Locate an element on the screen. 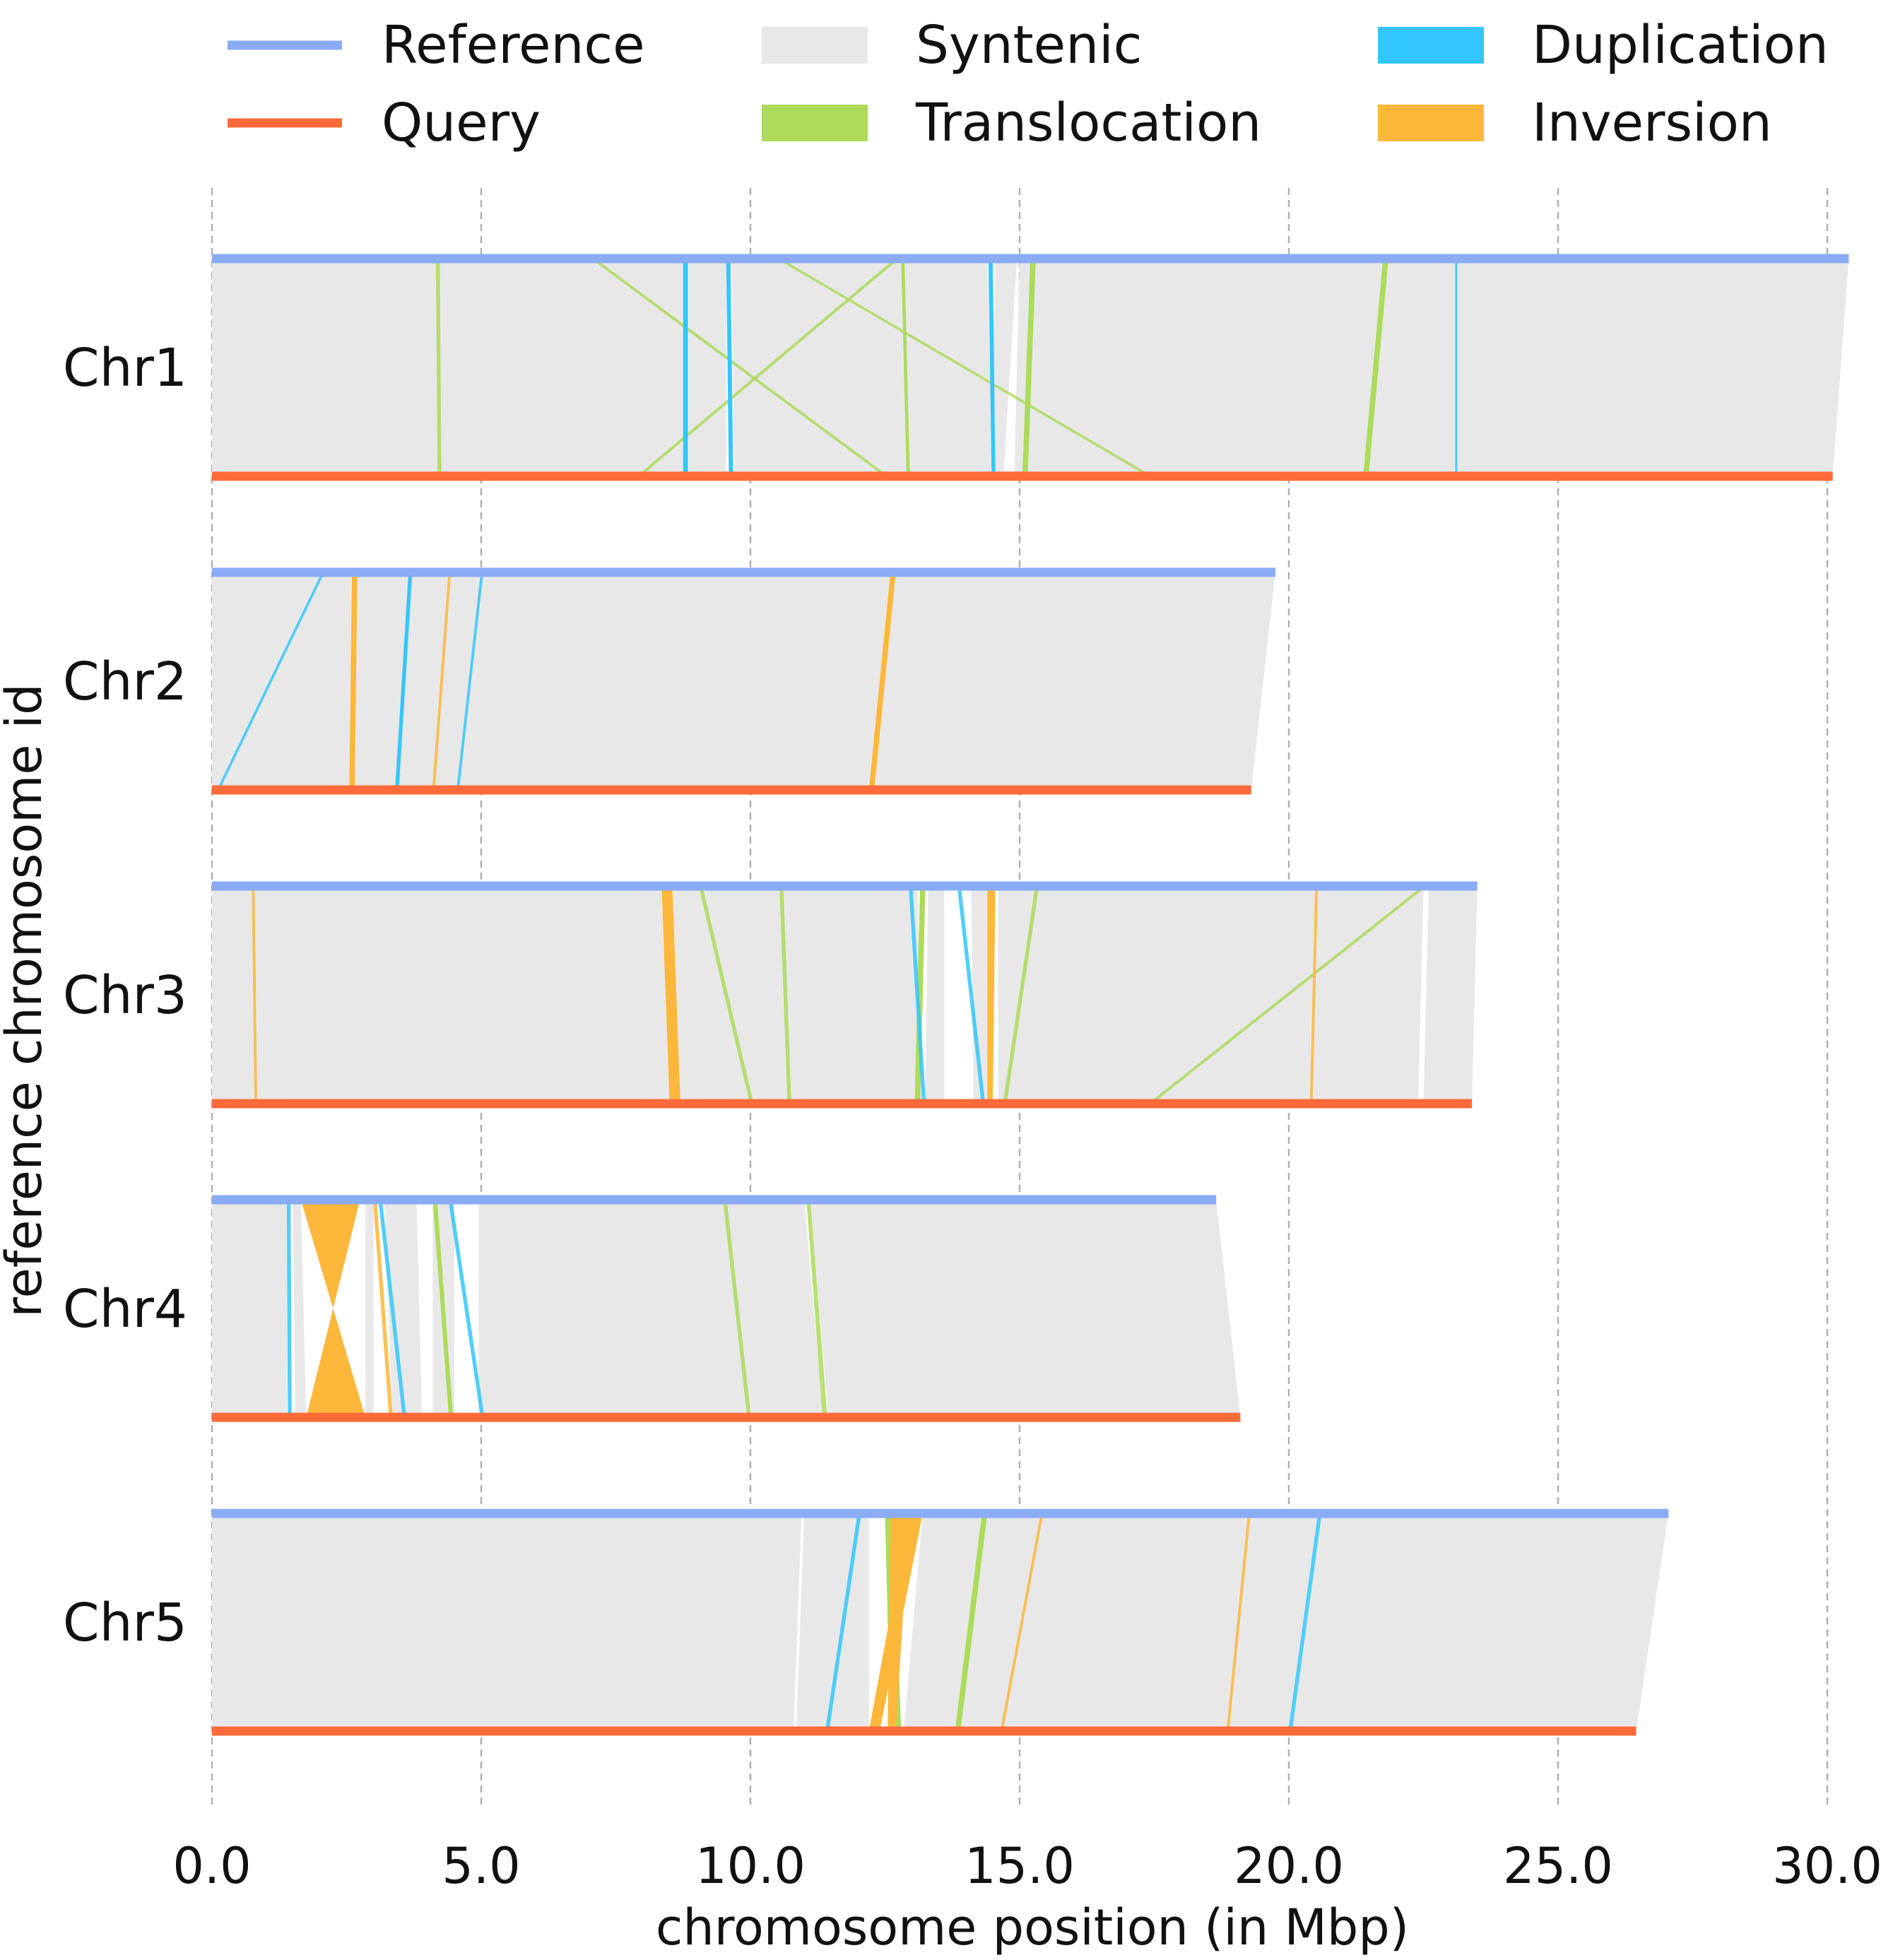 The width and height of the screenshot is (1893, 1960). legend-swatch-translocation is located at coordinates (815, 123).